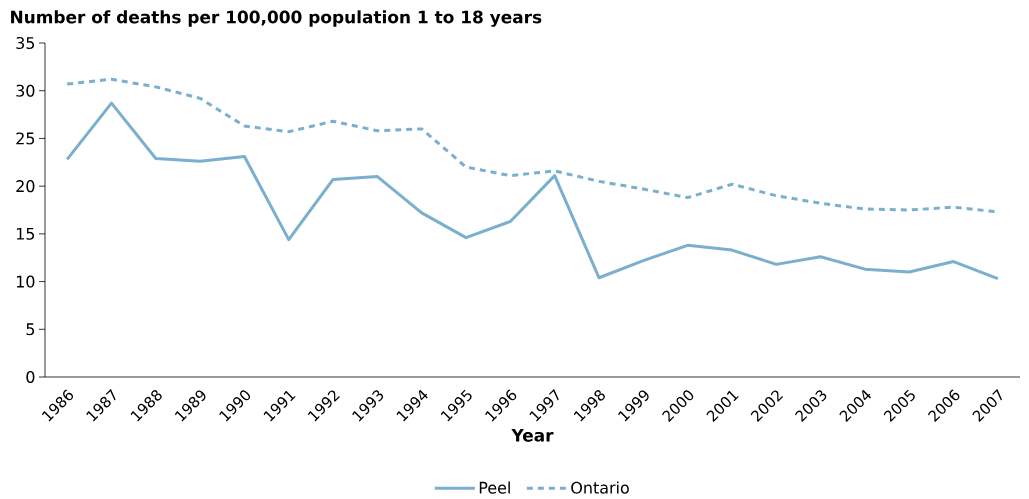  I want to click on legend-label: Ontario, so click(600, 487).